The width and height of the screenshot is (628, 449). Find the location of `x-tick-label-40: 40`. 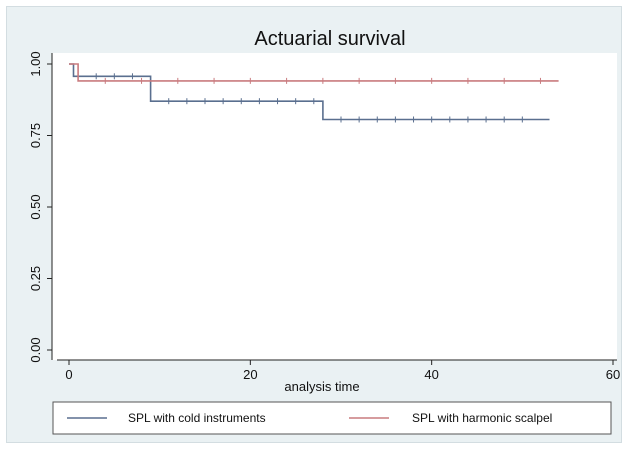

x-tick-label-40: 40 is located at coordinates (431, 374).